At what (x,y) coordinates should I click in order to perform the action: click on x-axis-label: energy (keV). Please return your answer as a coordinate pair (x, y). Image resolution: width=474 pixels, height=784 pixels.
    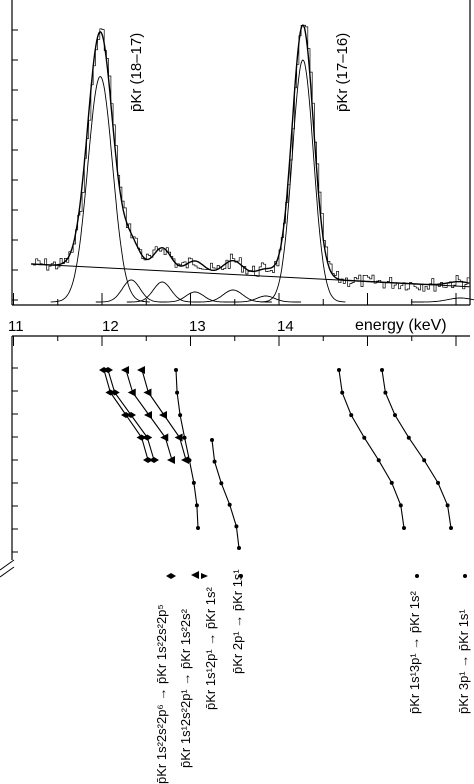
    Looking at the image, I should click on (401, 325).